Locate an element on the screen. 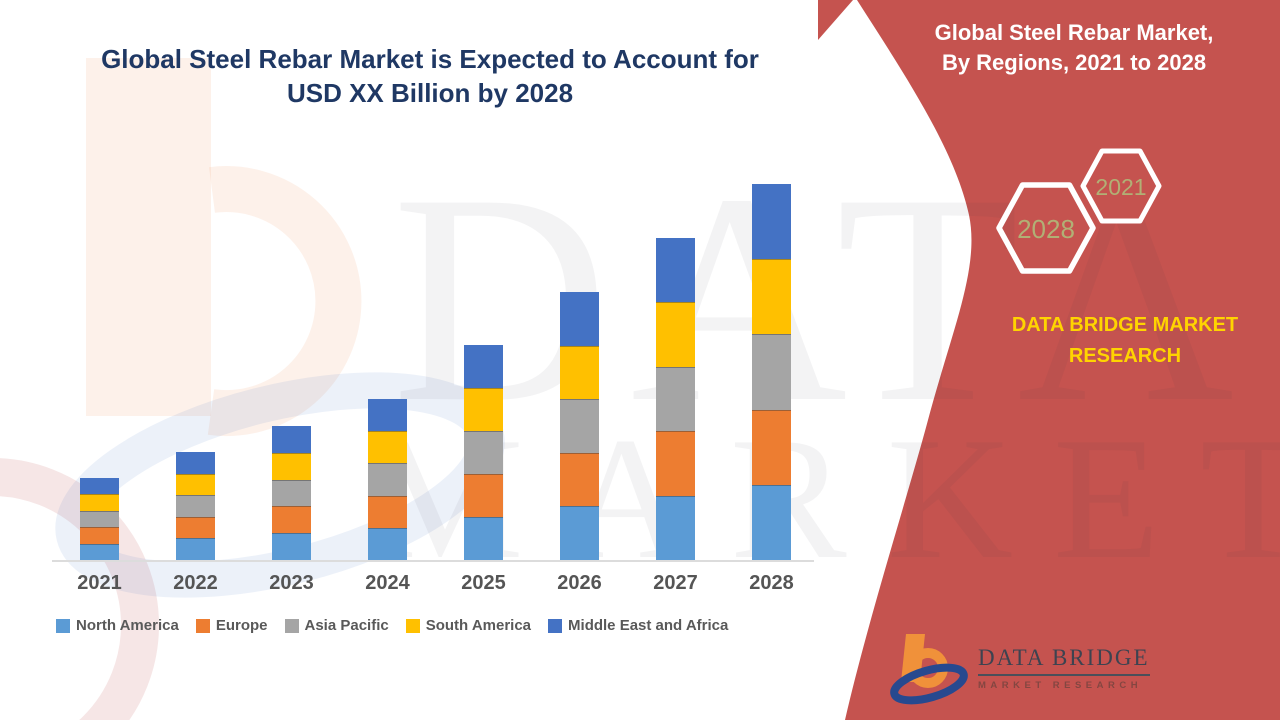  x-axis-label-2028: 2028 is located at coordinates (771, 583).